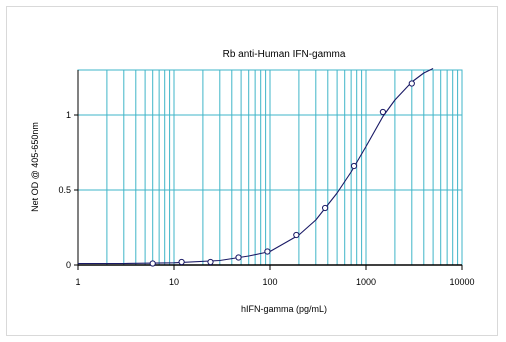  What do you see at coordinates (68, 115) in the screenshot?
I see `y-tick-label: 1` at bounding box center [68, 115].